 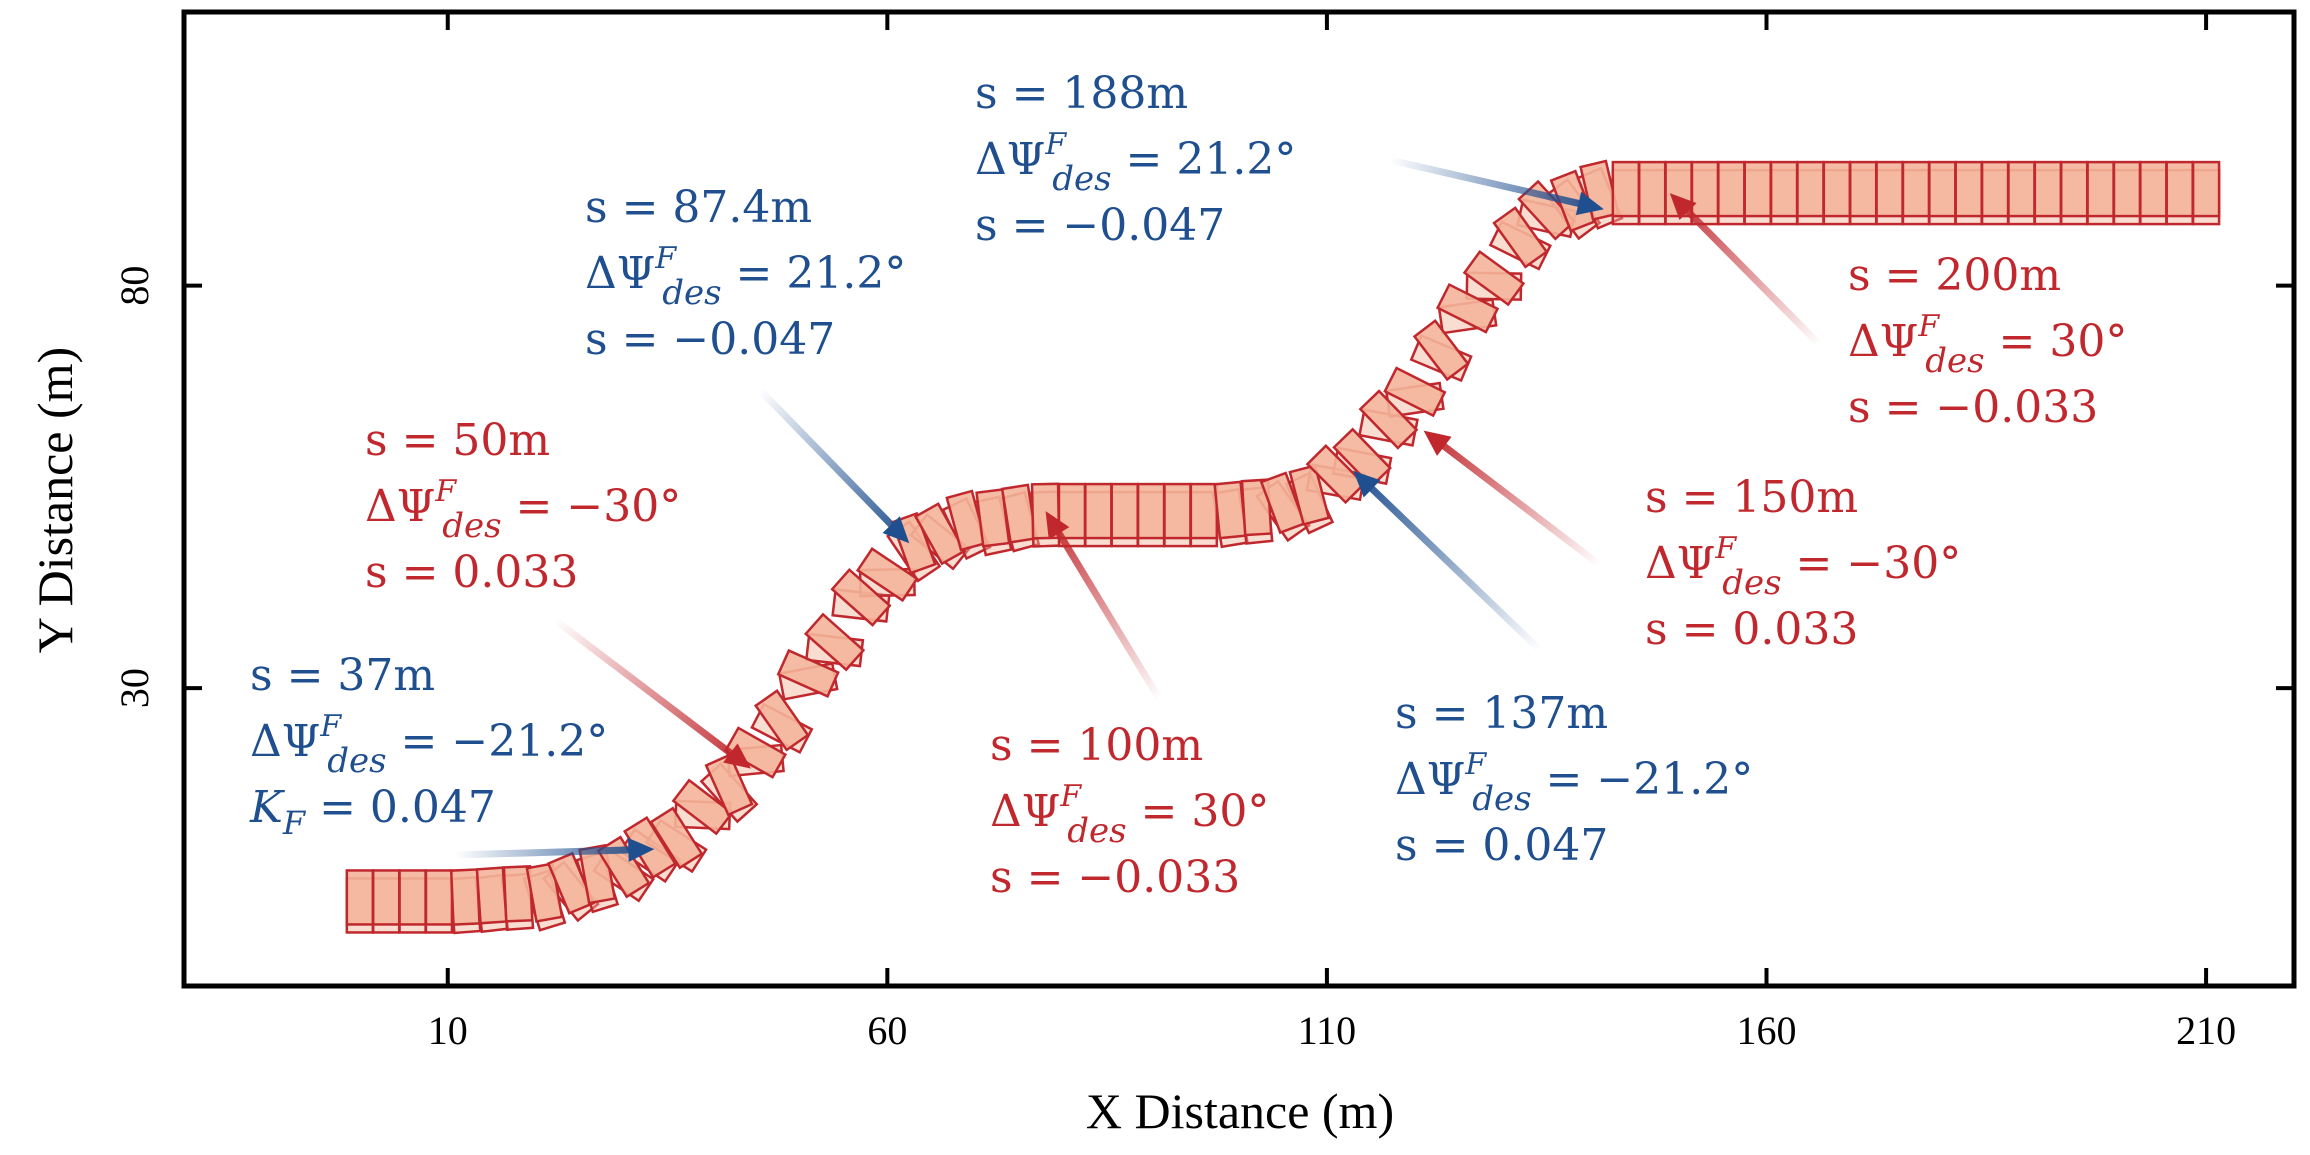 I want to click on x-axis-title: X Distance (m), so click(x=1240, y=1111).